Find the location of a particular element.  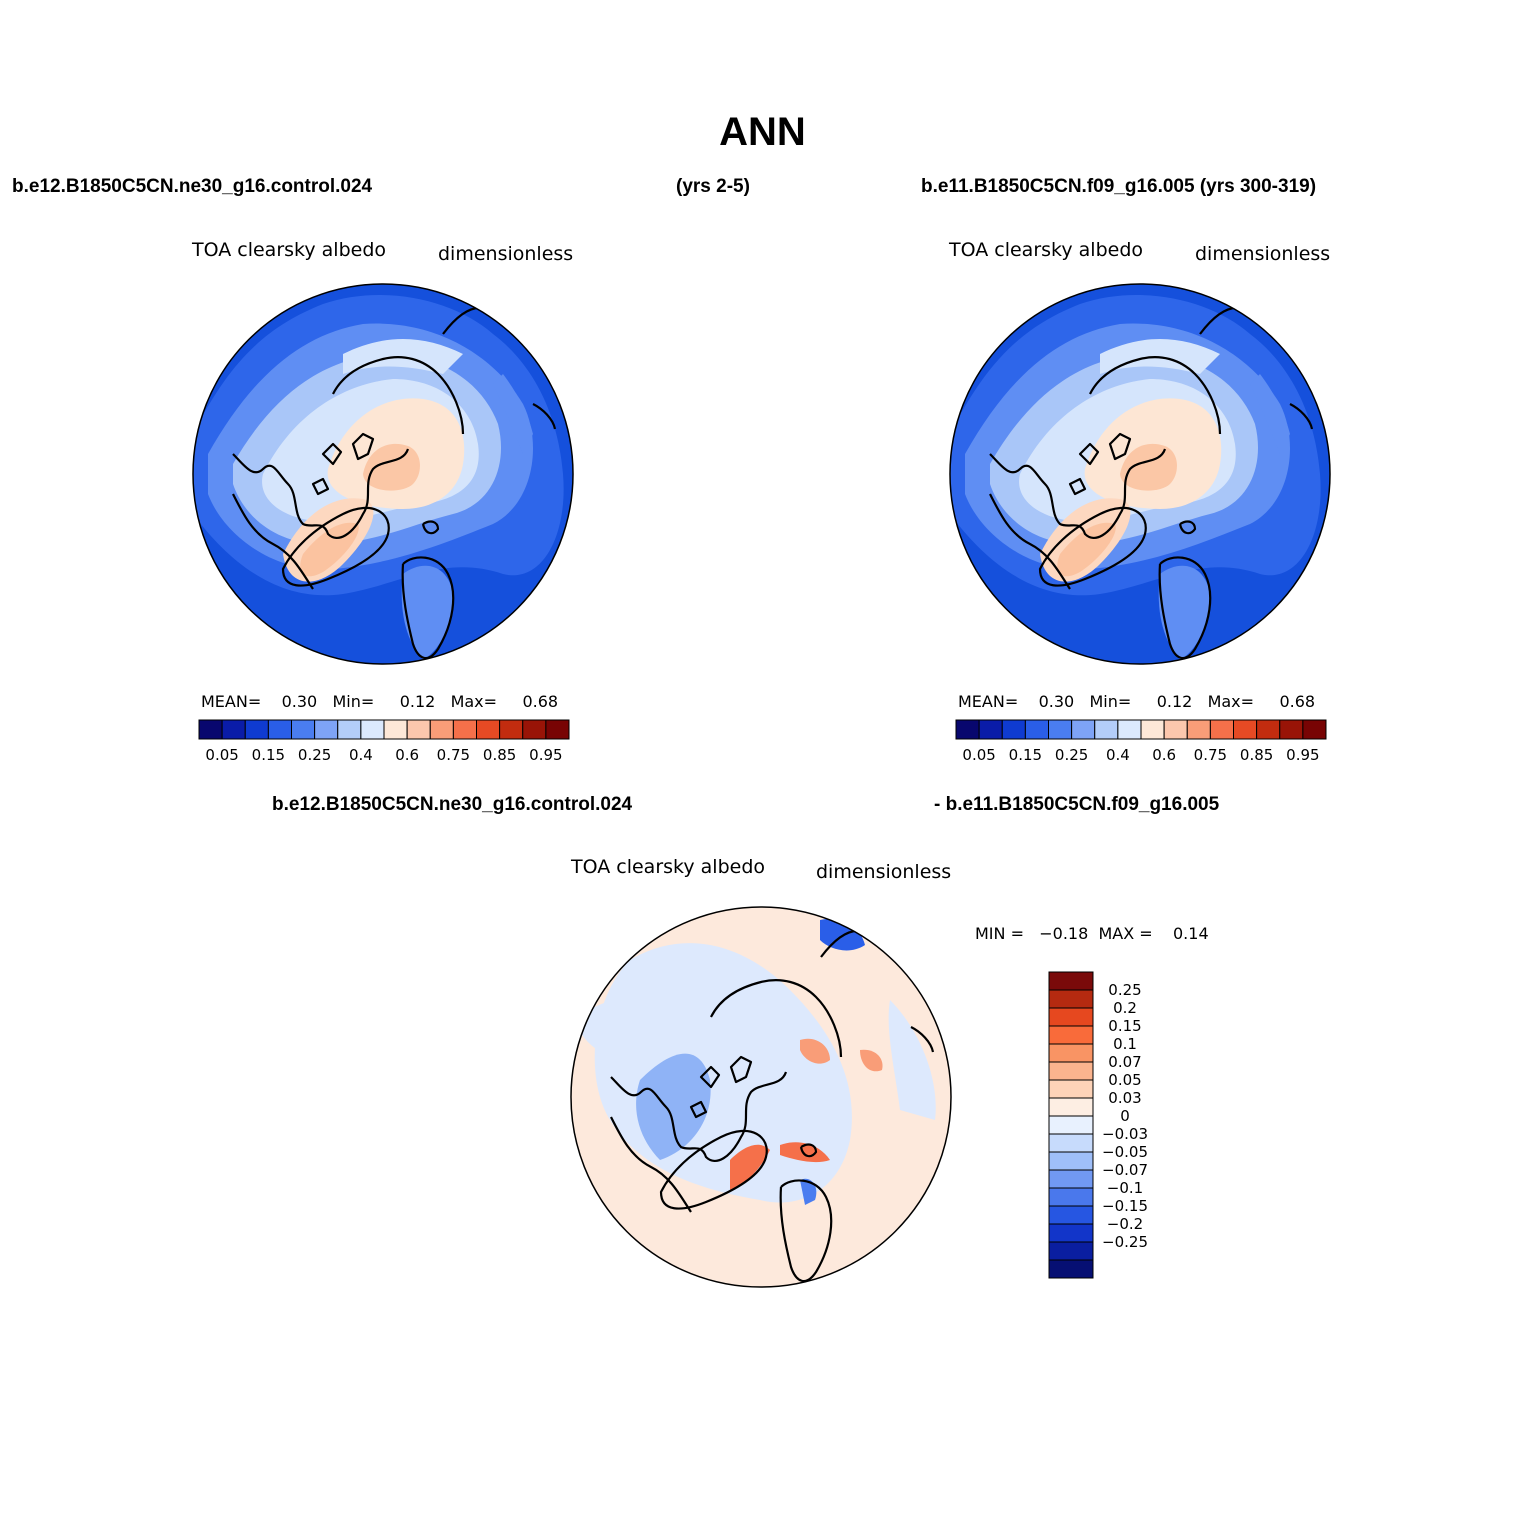

top-left-years-label: (yrs 2-5) is located at coordinates (713, 186).